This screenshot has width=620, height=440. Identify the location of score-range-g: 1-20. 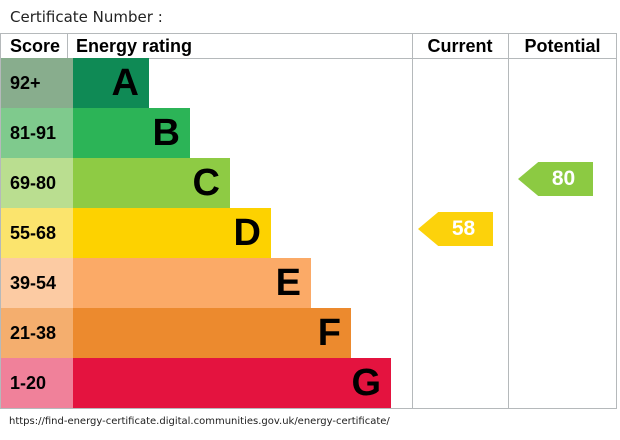
(37, 383).